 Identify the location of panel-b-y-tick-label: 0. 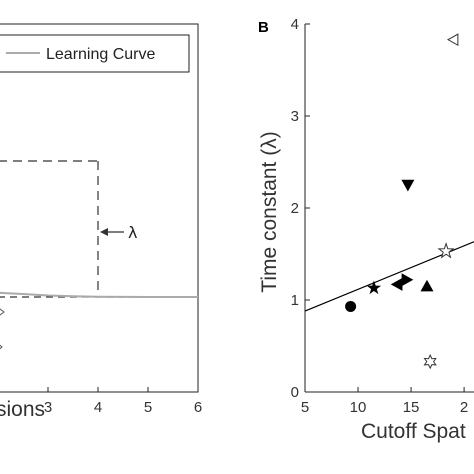
(295, 392).